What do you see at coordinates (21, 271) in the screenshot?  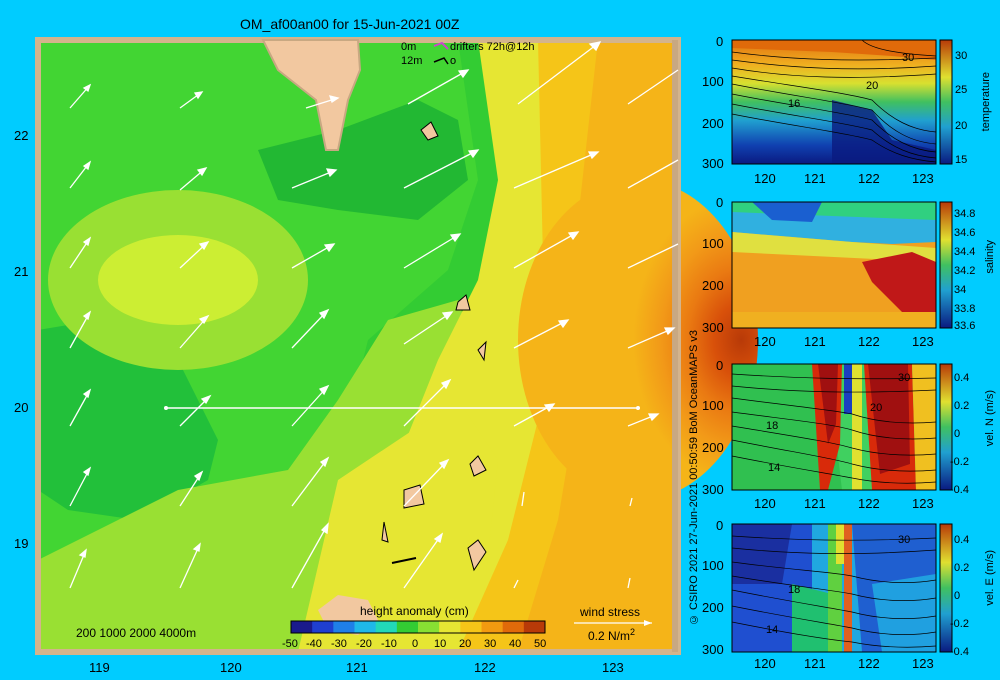 I see `map-lat-label-21: 21` at bounding box center [21, 271].